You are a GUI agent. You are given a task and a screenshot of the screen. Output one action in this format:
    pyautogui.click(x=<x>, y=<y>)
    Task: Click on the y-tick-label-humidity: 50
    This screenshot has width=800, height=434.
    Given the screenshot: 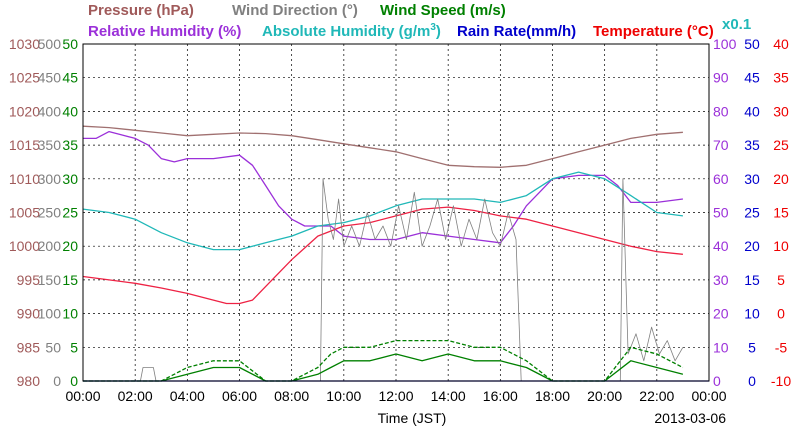 What is the action you would take?
    pyautogui.click(x=721, y=213)
    